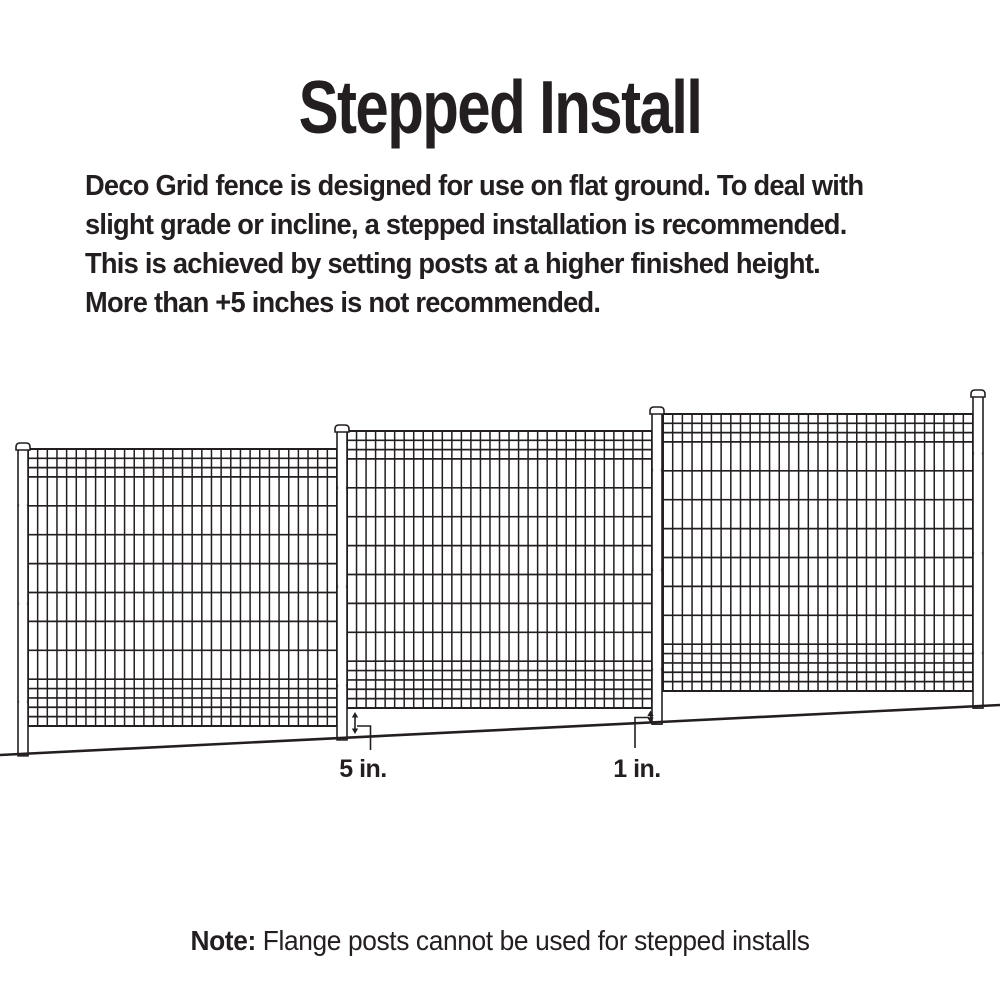 The height and width of the screenshot is (1000, 1000). Describe the element at coordinates (500, 107) in the screenshot. I see `page-title: Stepped Install` at that location.